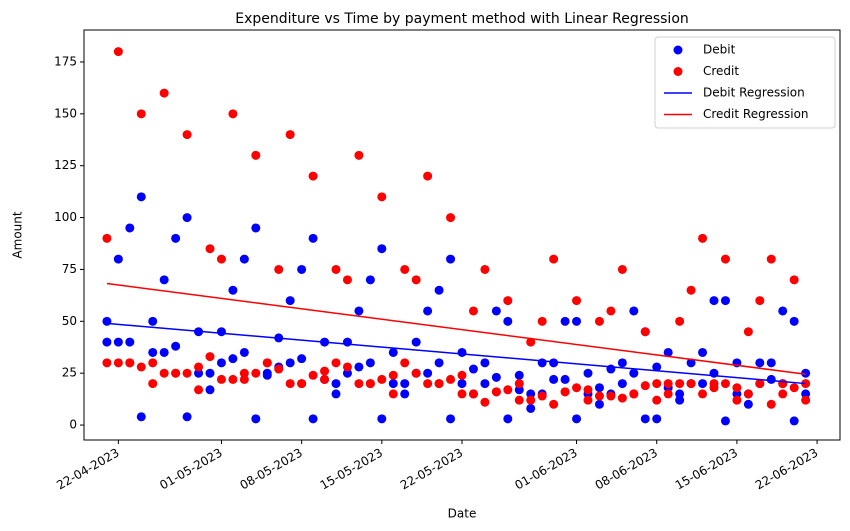  Describe the element at coordinates (706, 469) in the screenshot. I see `x-tick-label: 15-06-2023` at that location.